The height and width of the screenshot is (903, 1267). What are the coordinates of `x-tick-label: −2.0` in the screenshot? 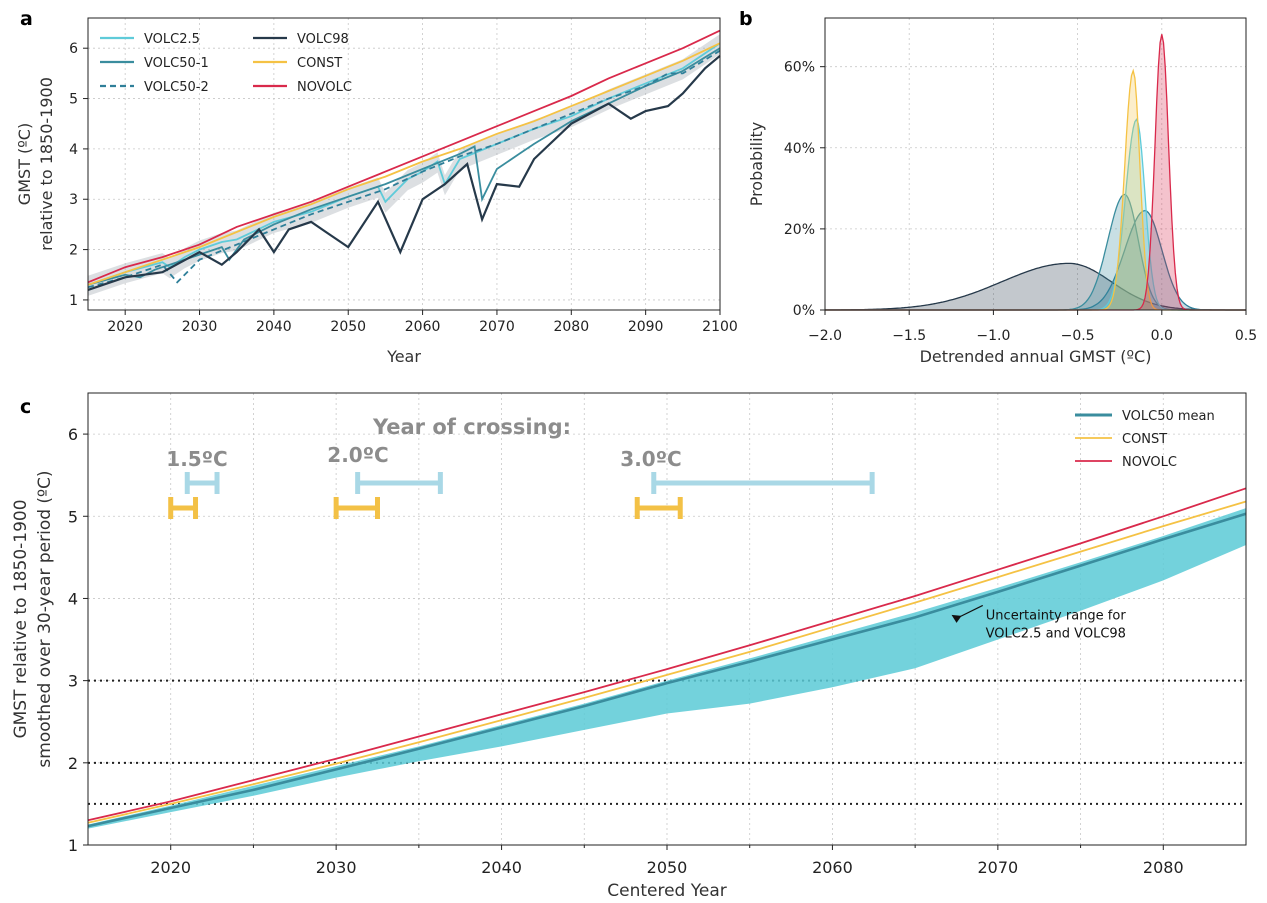 It's located at (825, 336).